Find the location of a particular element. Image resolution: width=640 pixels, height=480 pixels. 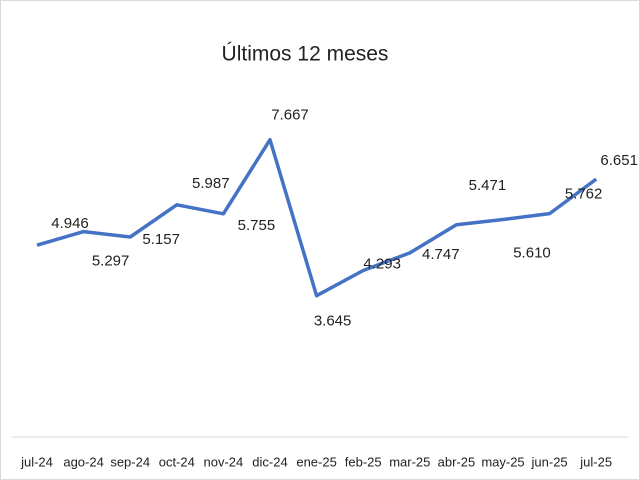

x-tick-label: mar-25 is located at coordinates (409, 461).